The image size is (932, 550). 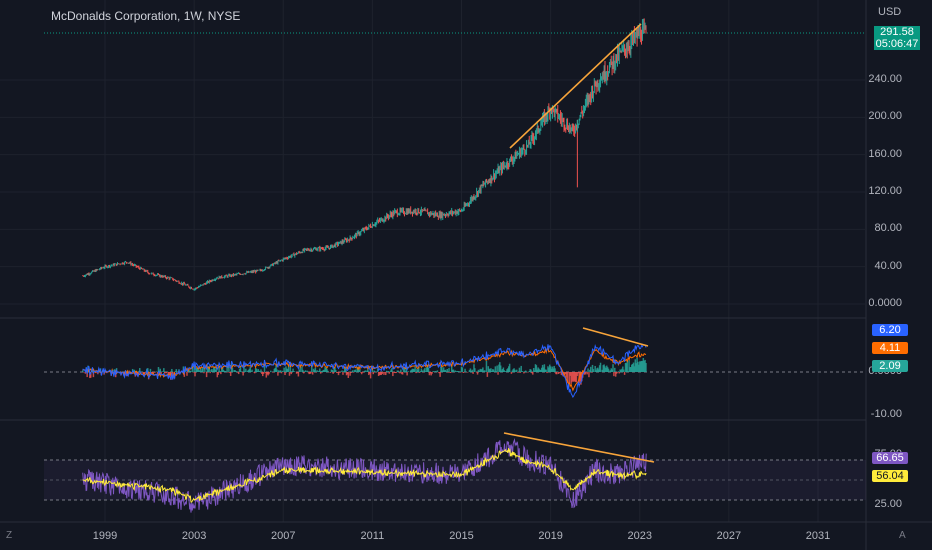 I want to click on time-axis-label: 2031, so click(x=818, y=536).